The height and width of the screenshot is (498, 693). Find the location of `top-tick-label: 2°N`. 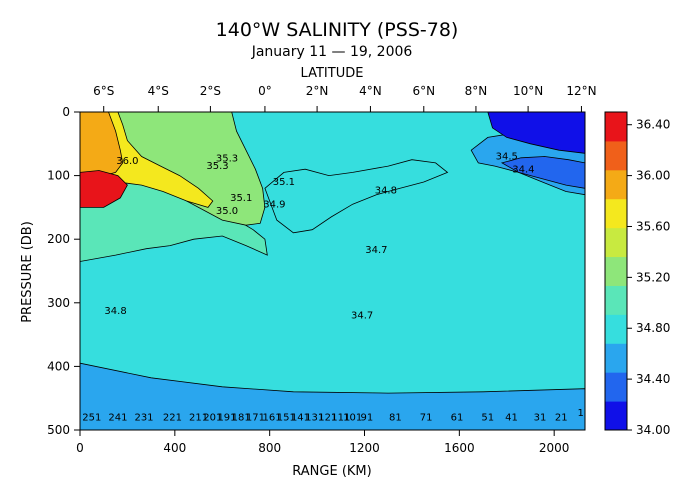

top-tick-label: 2°N is located at coordinates (317, 91).